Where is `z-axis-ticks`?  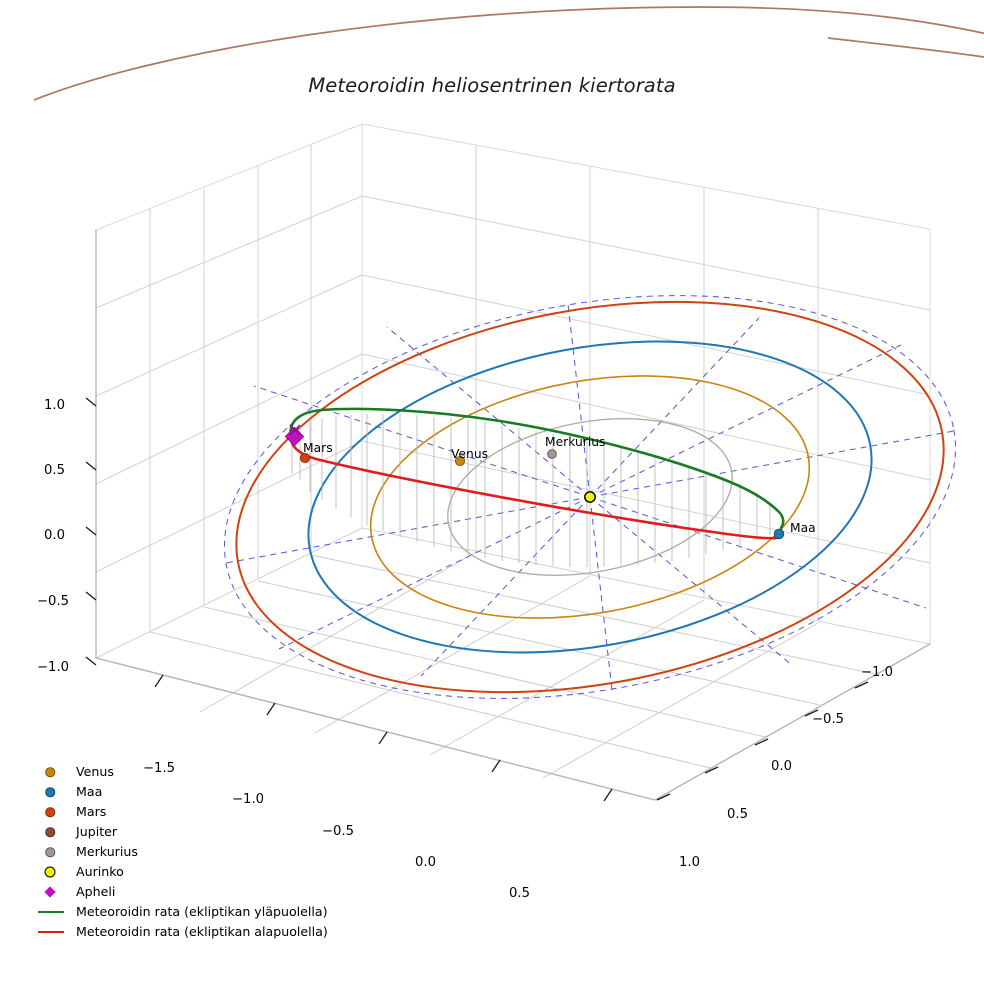 z-axis-ticks is located at coordinates (91, 531).